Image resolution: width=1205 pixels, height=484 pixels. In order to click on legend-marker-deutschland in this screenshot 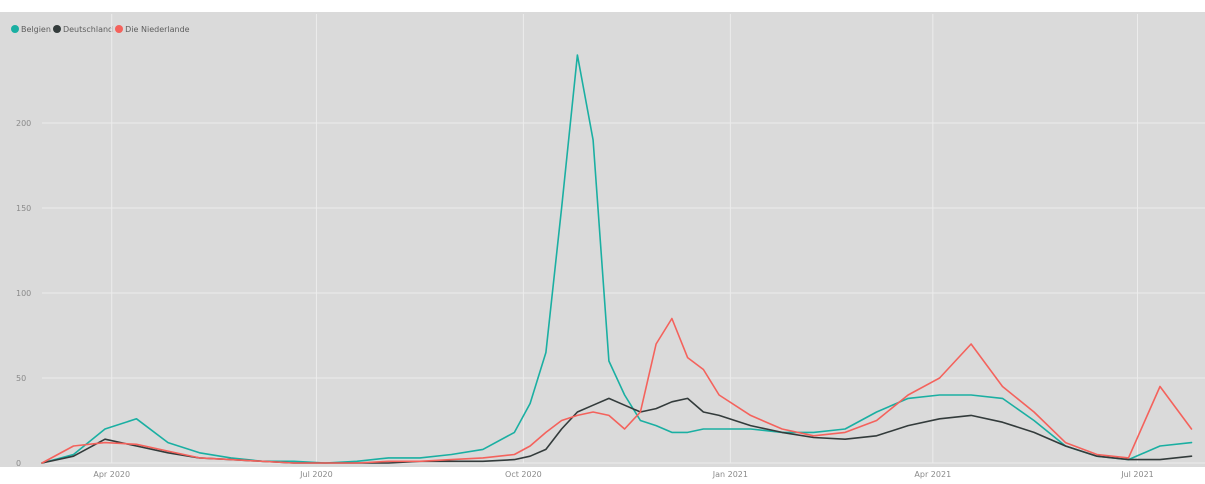, I will do `click(56, 29)`.